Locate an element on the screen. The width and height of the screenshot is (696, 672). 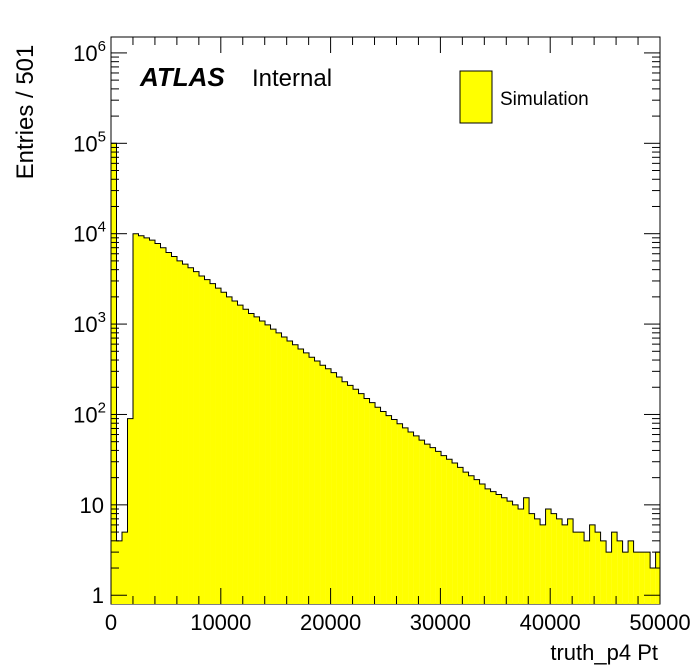
x-tick-label: 50000 is located at coordinates (659, 622).